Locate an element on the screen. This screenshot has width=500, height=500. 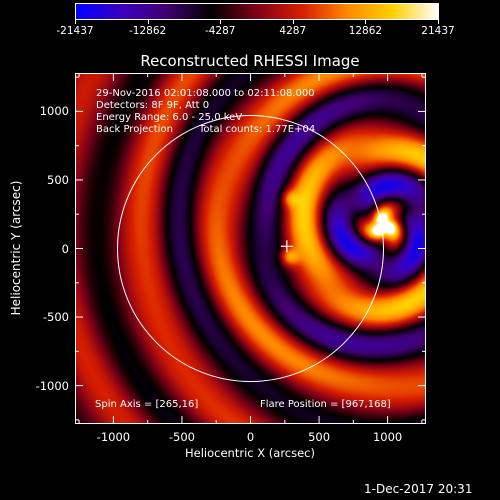
colorbar-tick-label: 21437 is located at coordinates (438, 31).